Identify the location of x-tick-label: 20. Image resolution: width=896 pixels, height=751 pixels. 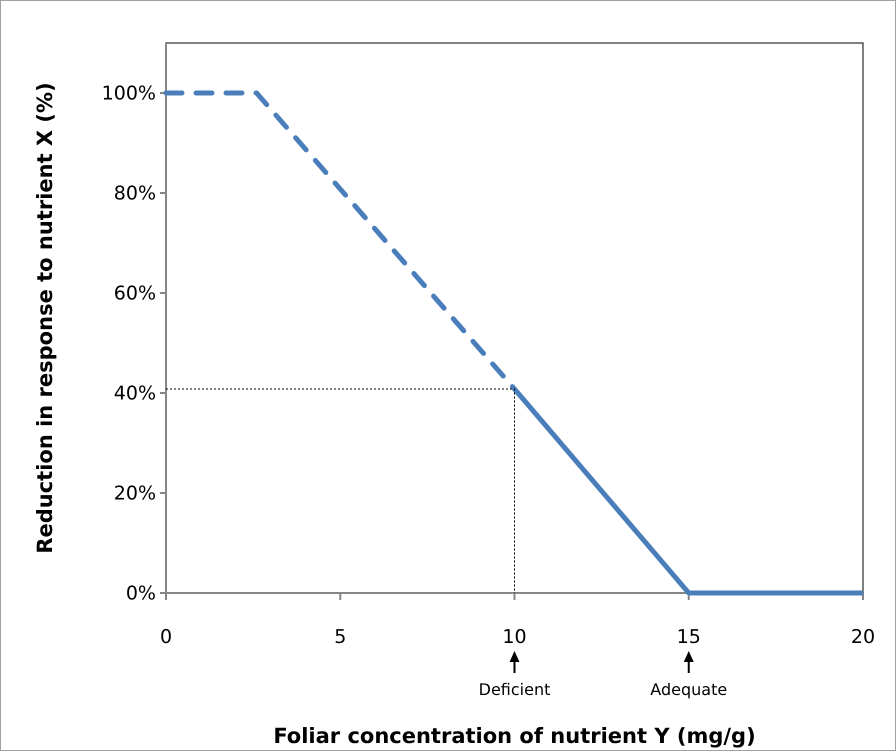
(863, 637).